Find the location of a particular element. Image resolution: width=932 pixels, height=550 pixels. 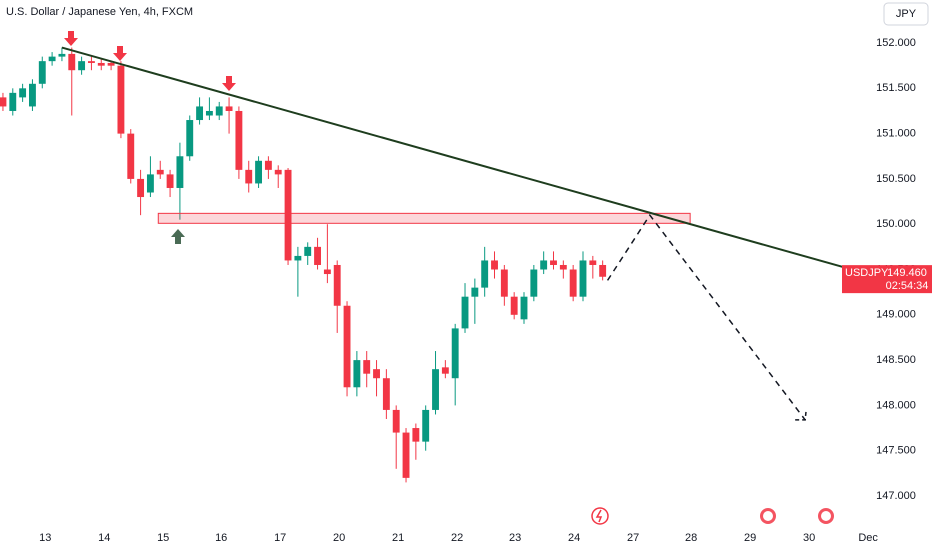

bottom-icons is located at coordinates (712, 516).